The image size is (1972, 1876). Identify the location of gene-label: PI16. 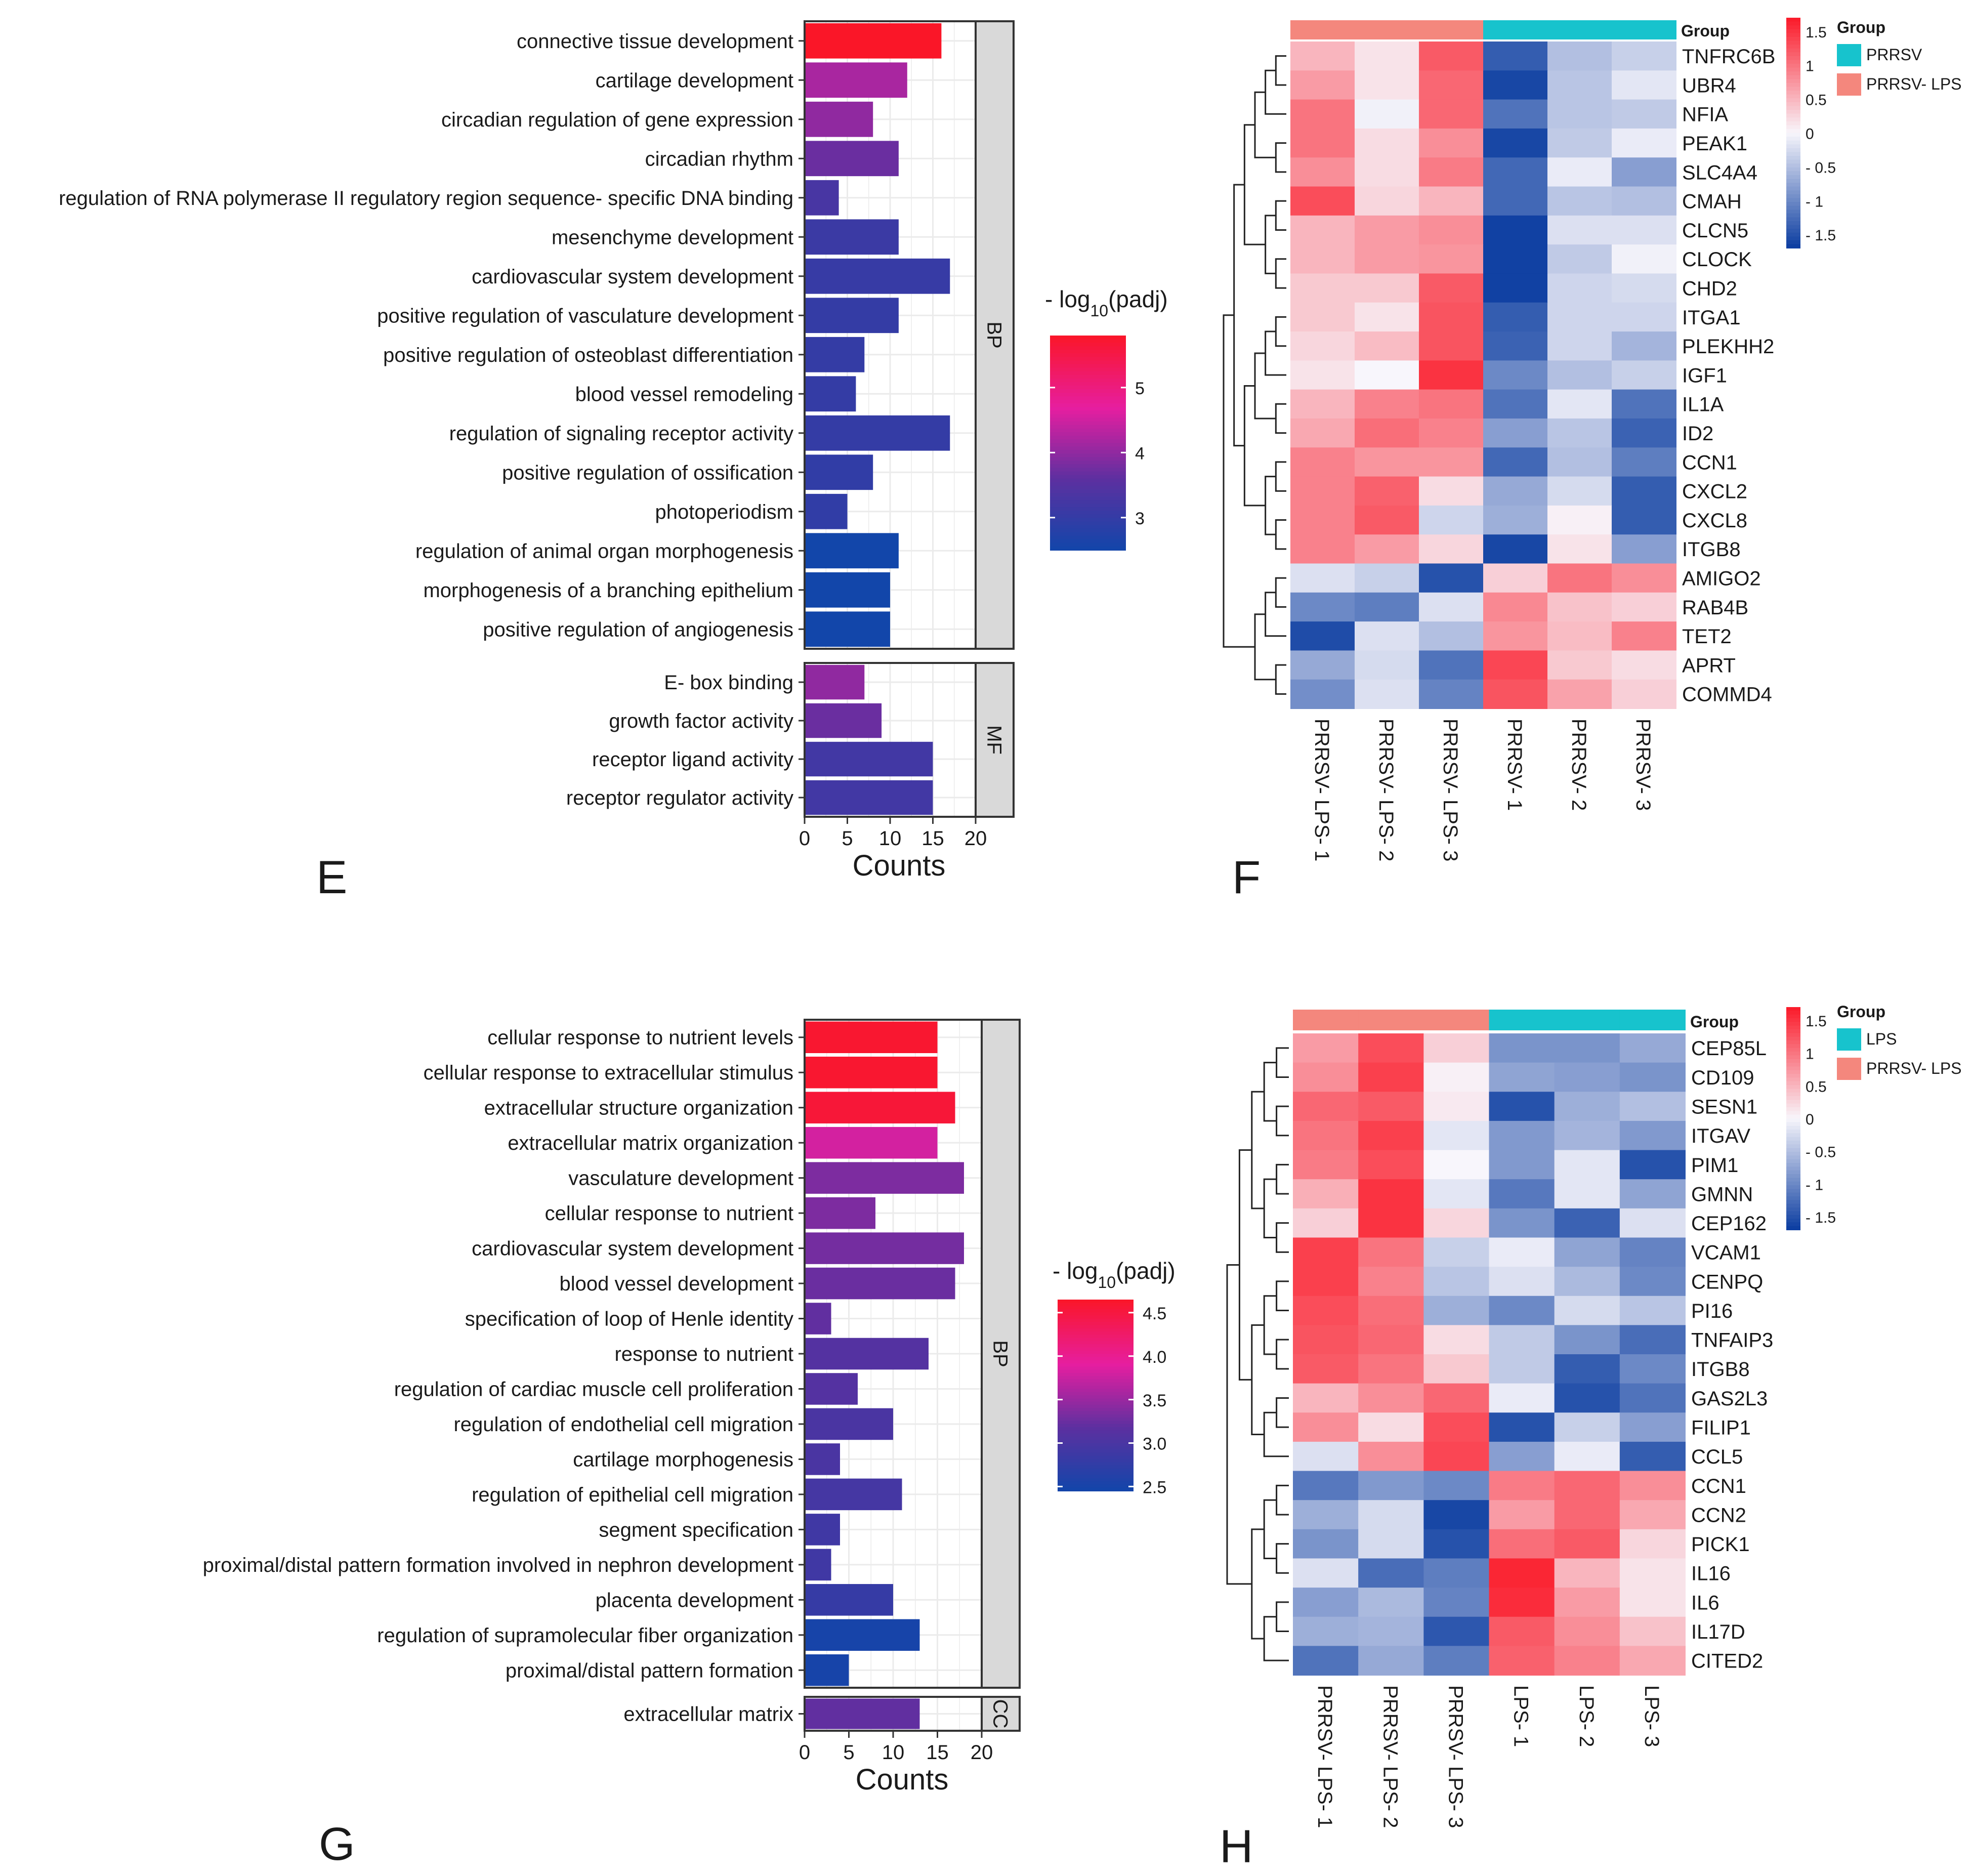
(1712, 1311).